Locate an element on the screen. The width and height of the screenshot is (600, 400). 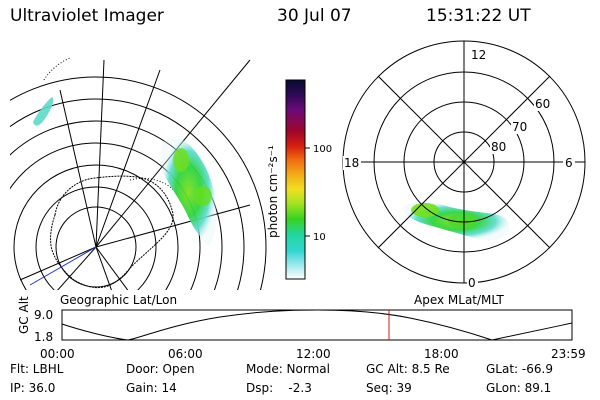
timeline-xtick-1800: 18:00 is located at coordinates (441, 354).